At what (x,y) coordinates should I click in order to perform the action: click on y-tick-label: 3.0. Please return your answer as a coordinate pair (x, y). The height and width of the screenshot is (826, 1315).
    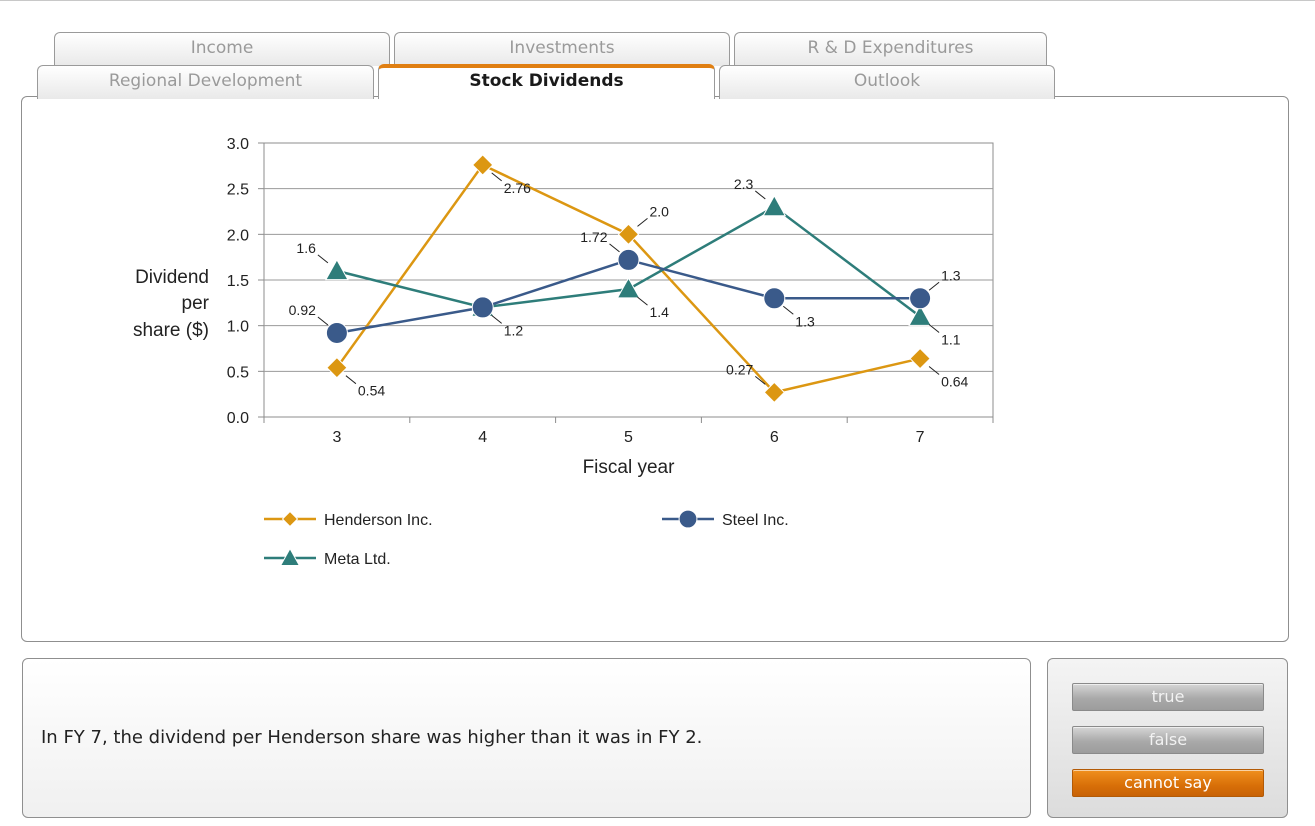
    Looking at the image, I should click on (238, 144).